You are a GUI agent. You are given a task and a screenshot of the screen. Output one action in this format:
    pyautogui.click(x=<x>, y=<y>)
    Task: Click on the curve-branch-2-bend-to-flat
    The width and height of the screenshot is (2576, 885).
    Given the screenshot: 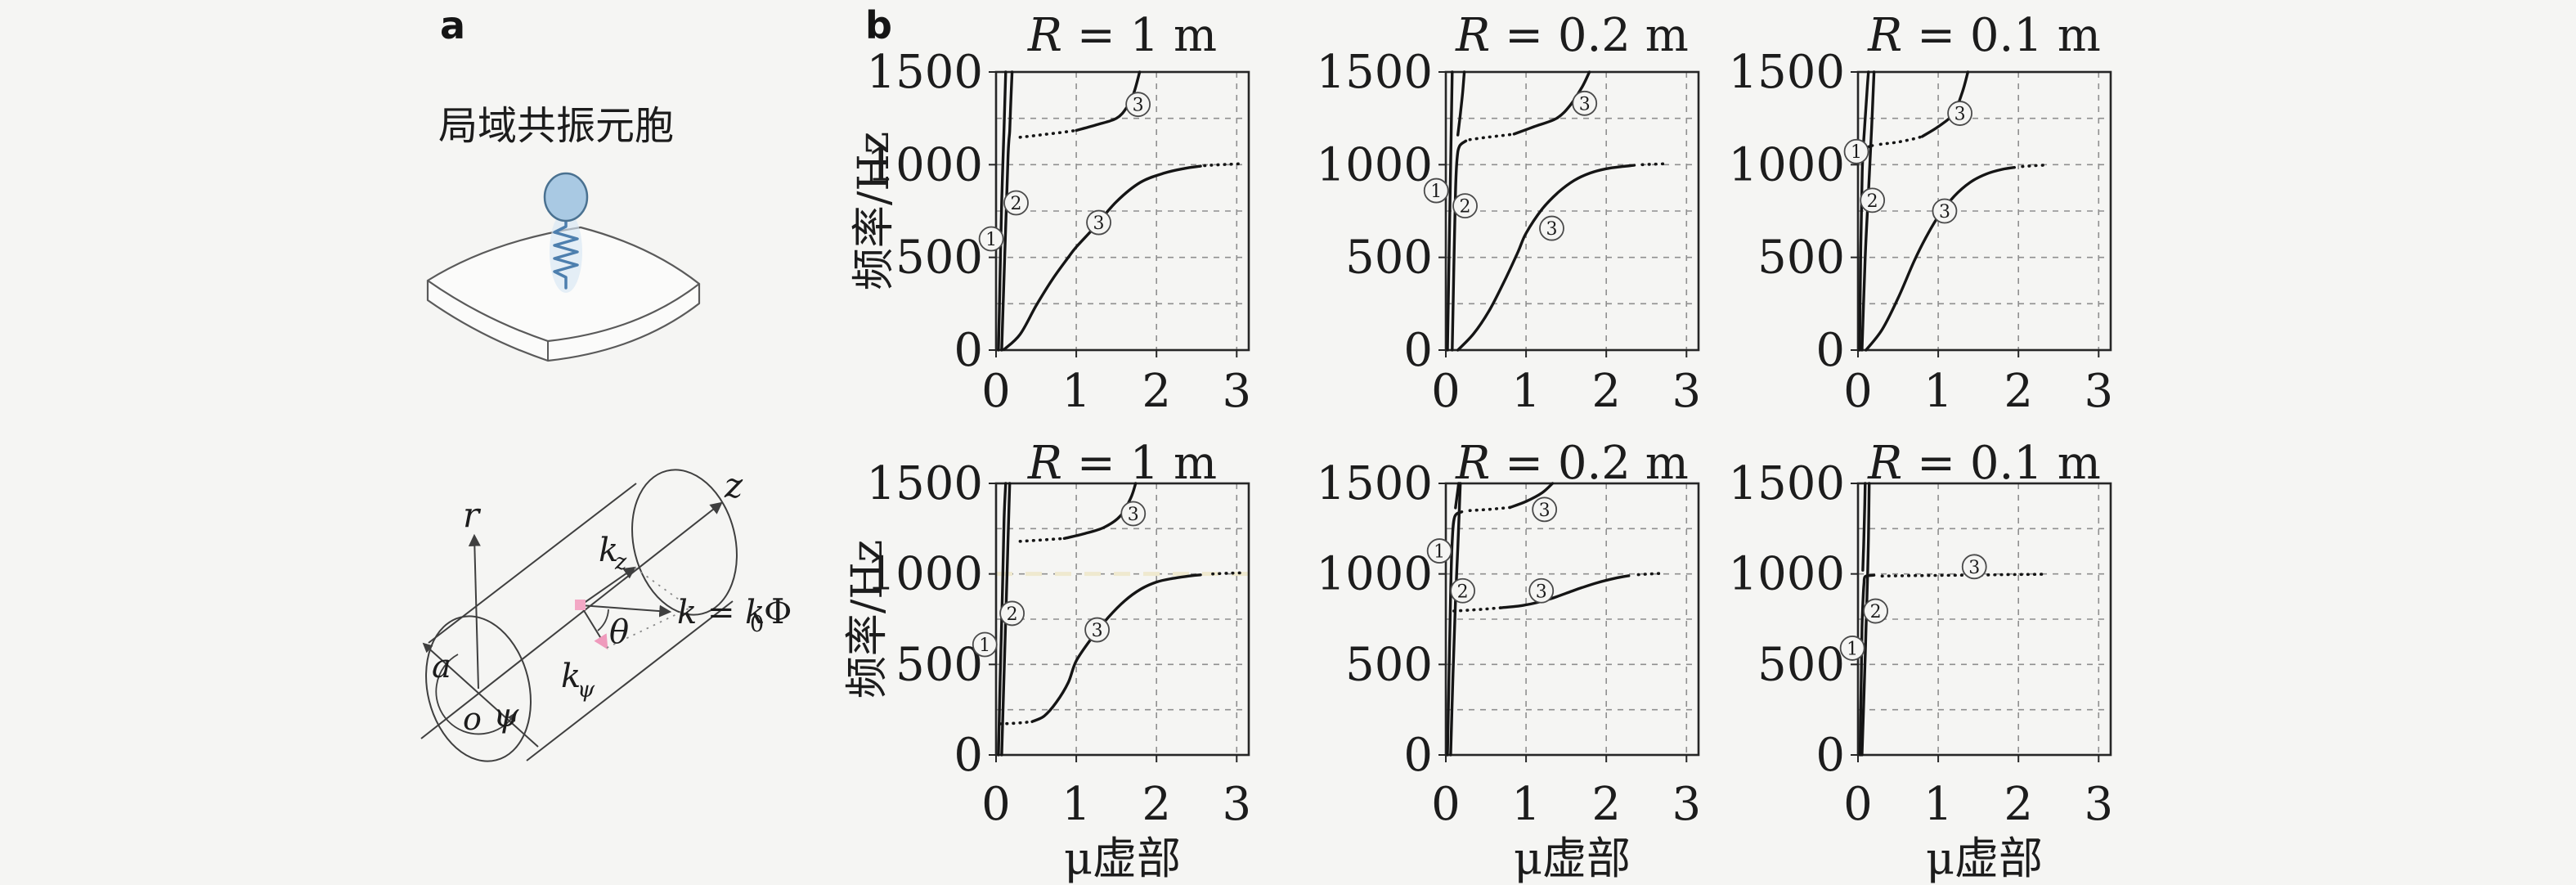 What is the action you would take?
    pyautogui.click(x=1459, y=245)
    